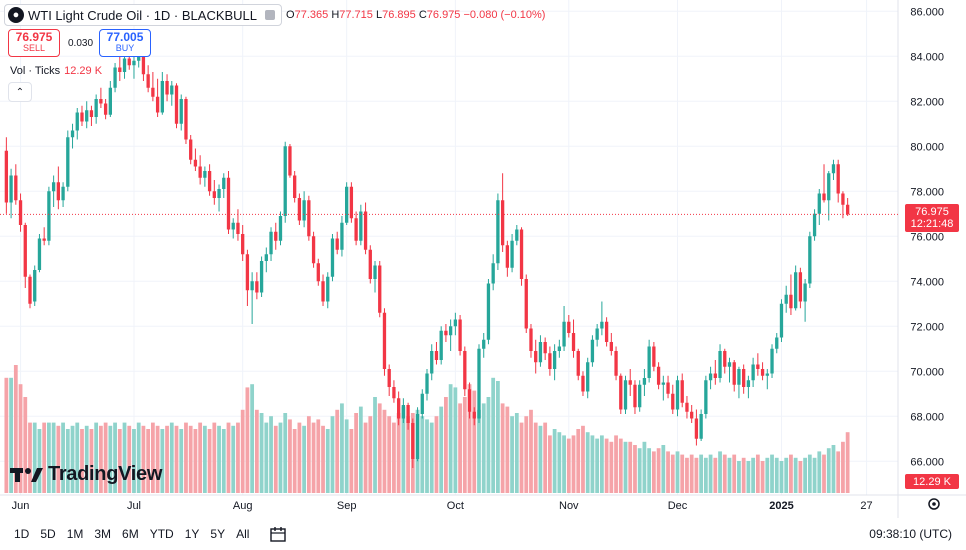 The width and height of the screenshot is (966, 550). Describe the element at coordinates (130, 534) in the screenshot. I see `tf-6m: 6M` at that location.